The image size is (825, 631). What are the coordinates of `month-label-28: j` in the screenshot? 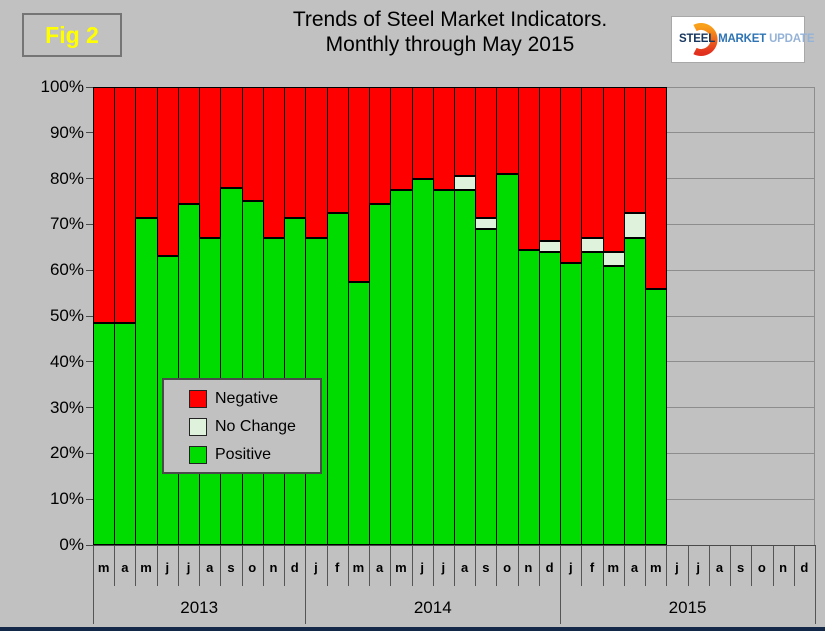 It's located at (698, 567).